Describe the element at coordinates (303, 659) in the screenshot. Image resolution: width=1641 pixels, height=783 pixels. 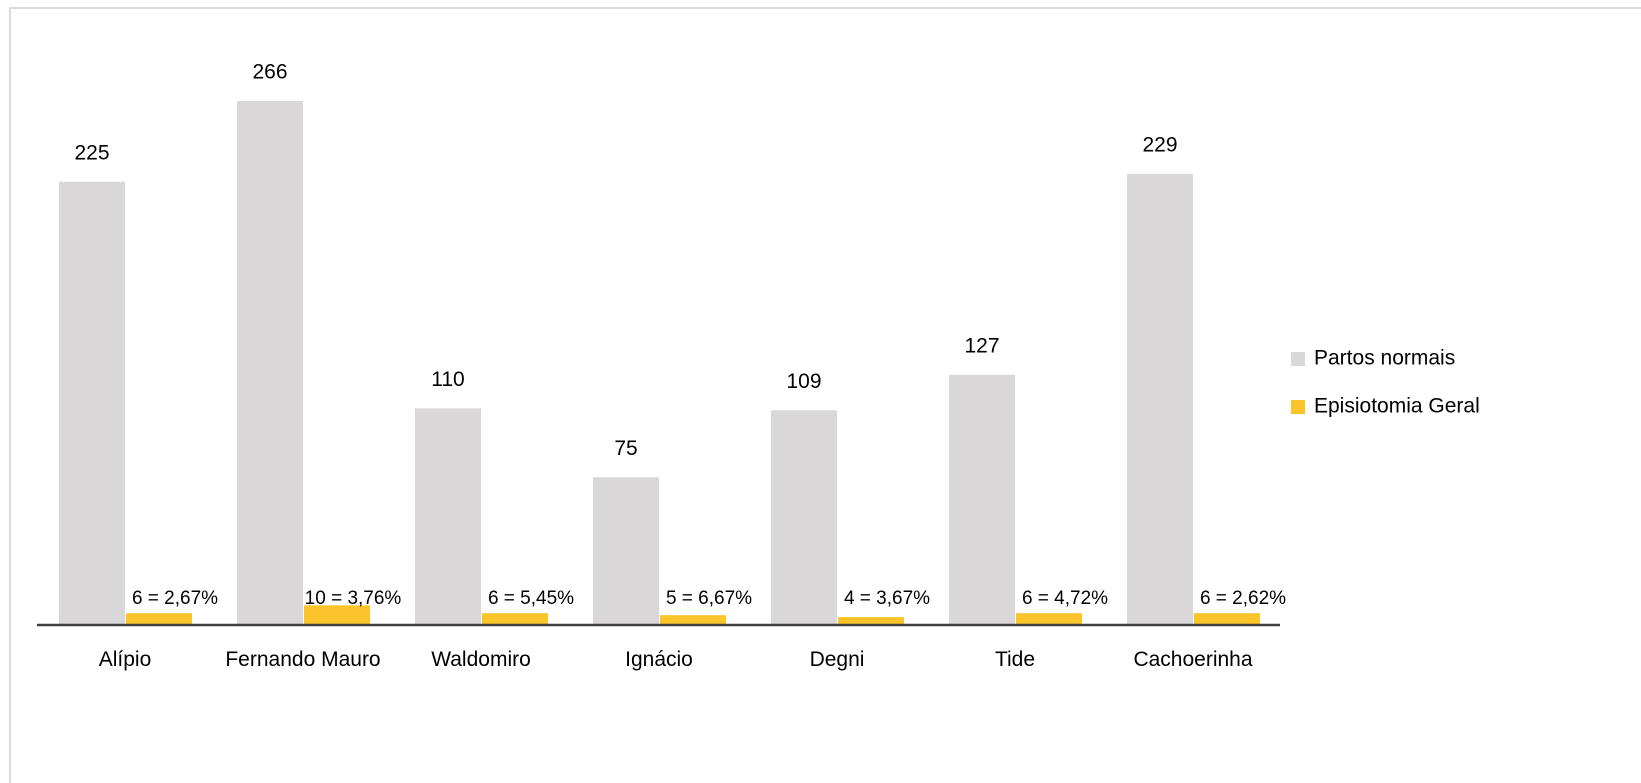
I see `x-tick-label: Fernando Mauro` at that location.